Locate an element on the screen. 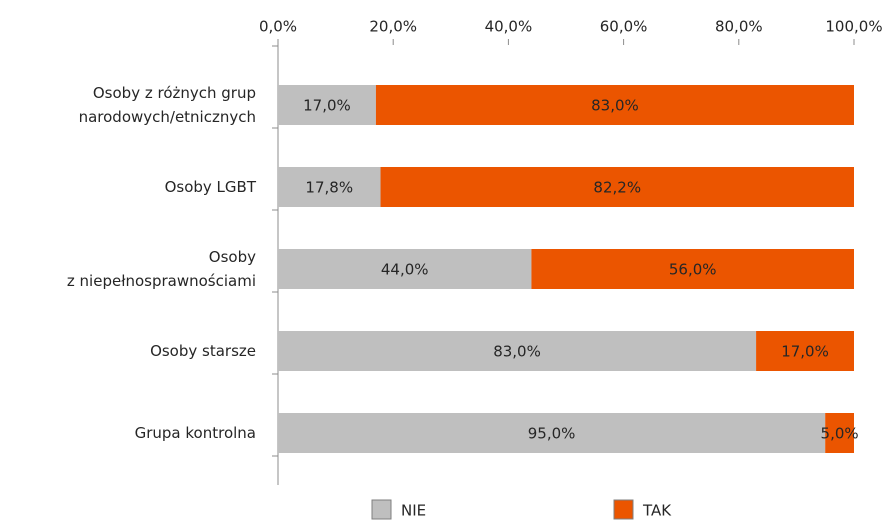 The image size is (889, 521). y-tick-label-line: Grupa kontrolna is located at coordinates (195, 433).